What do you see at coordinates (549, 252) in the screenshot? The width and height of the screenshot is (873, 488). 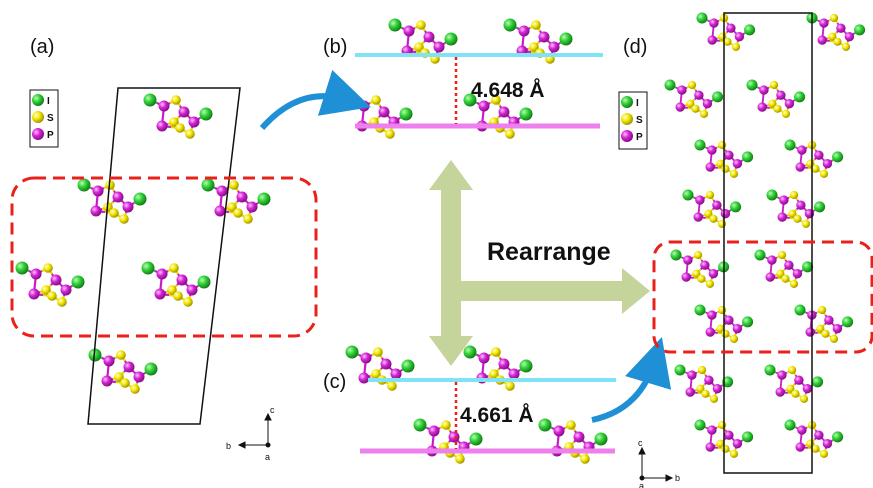 I see `rearrange-label: Rearrange` at bounding box center [549, 252].